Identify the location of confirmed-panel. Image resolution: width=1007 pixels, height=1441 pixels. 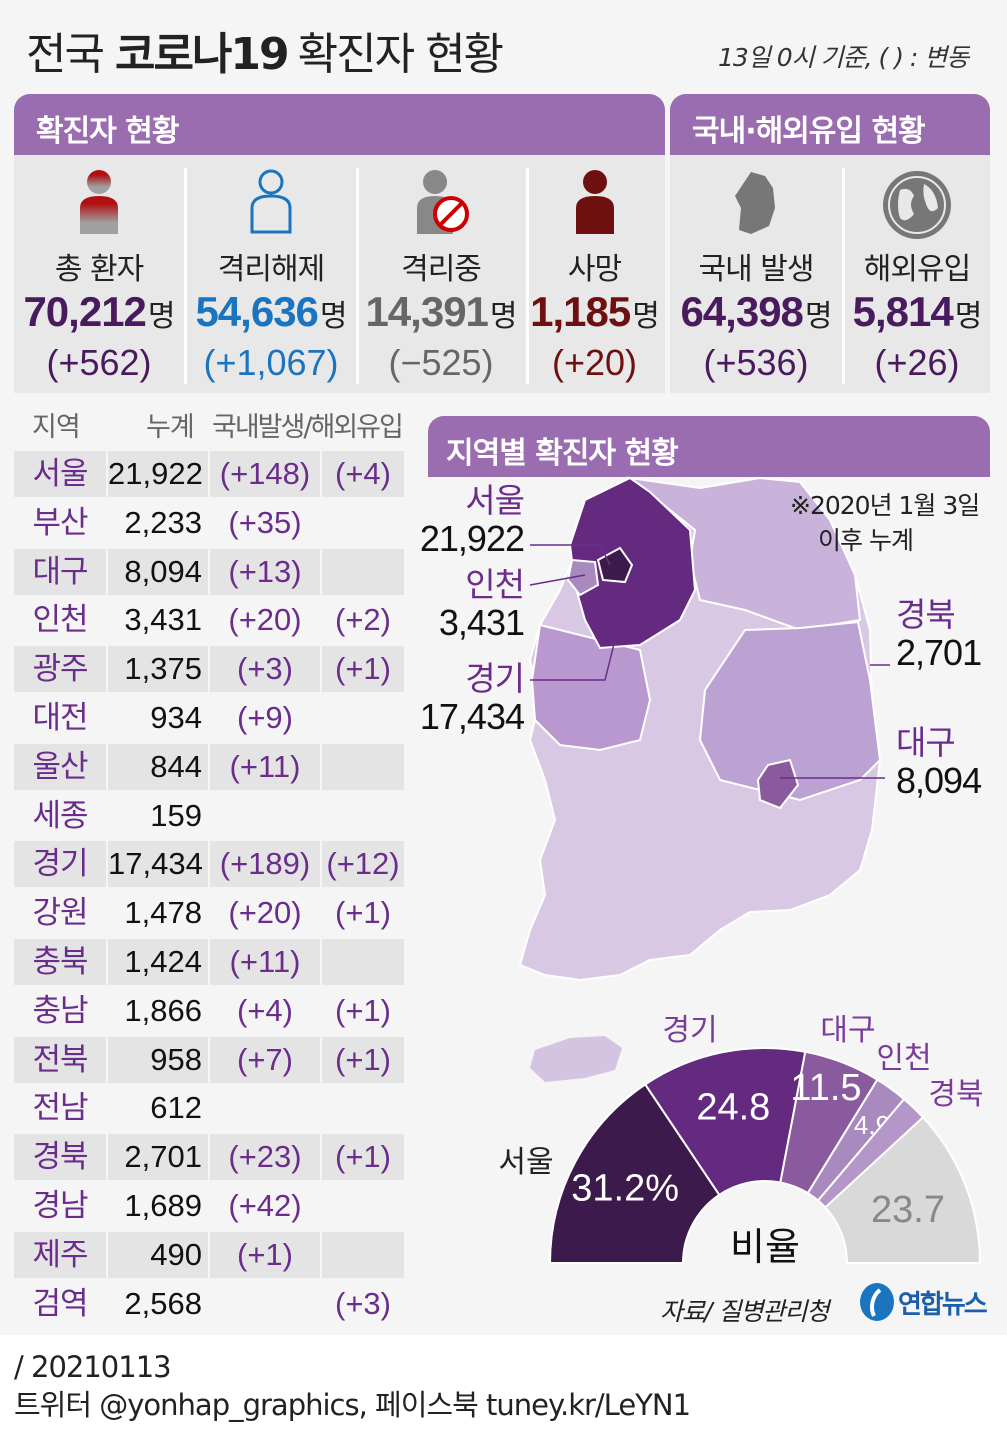
(339, 274).